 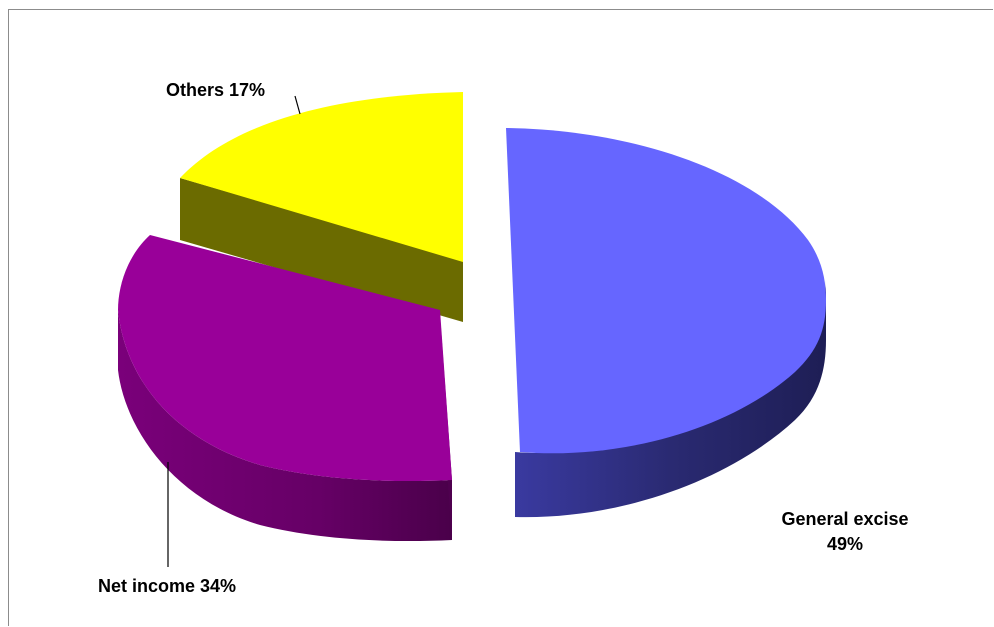 I want to click on label-others: Others 17%, so click(x=215, y=90).